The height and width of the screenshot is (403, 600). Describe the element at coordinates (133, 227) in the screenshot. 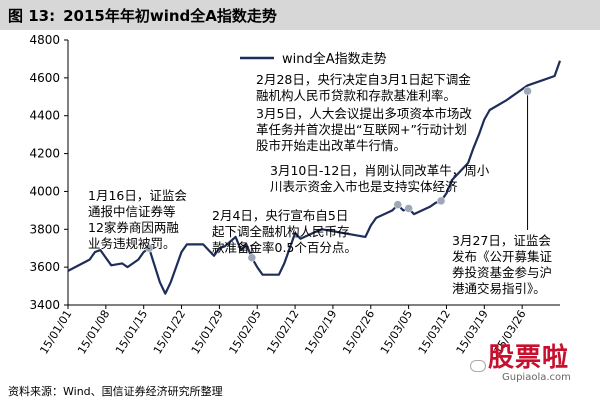

I see `annotation-line: 12家券商因两融` at that location.